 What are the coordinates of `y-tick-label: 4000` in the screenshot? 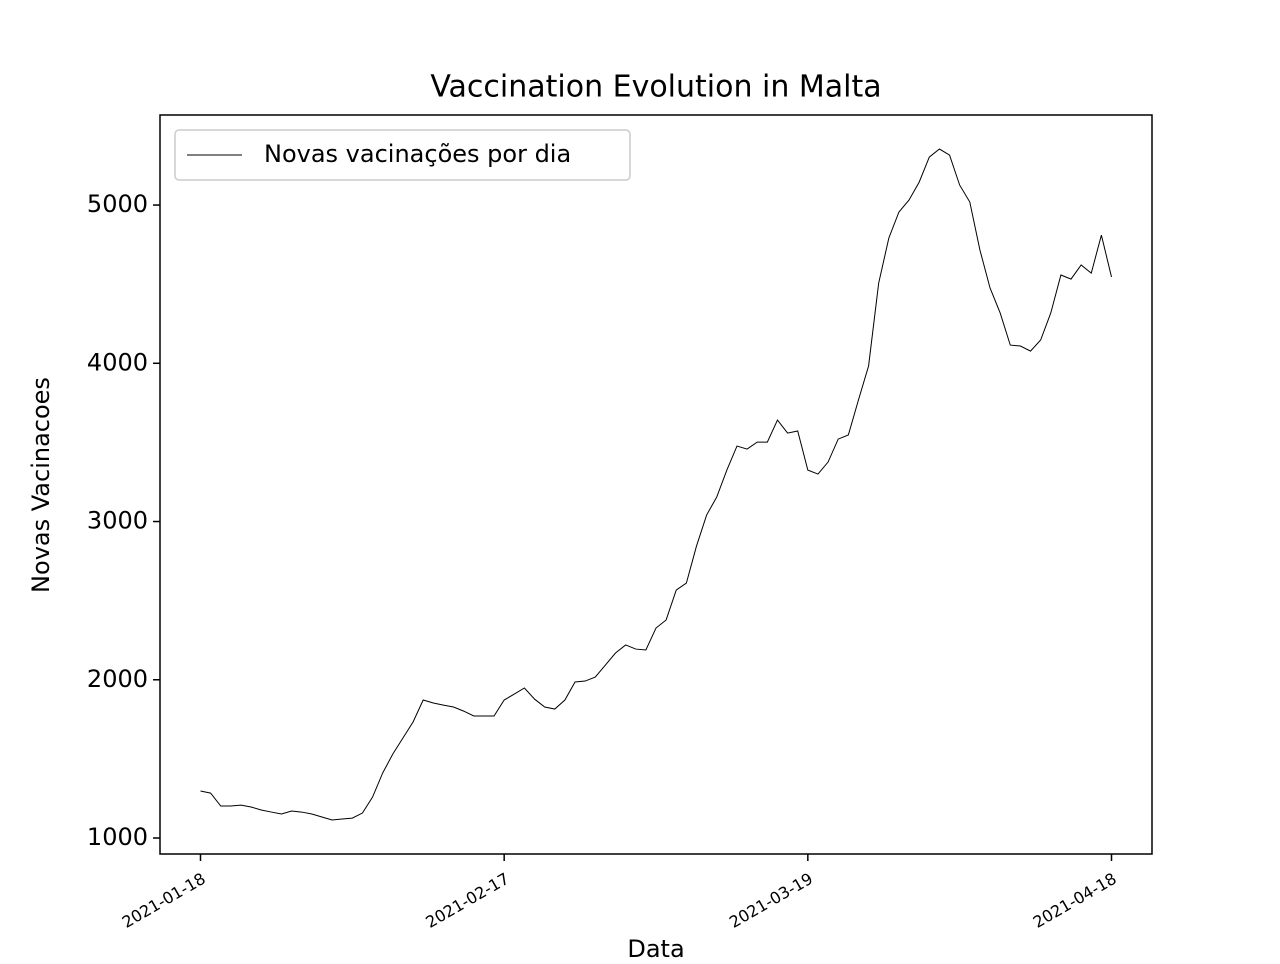 It's located at (117, 362).